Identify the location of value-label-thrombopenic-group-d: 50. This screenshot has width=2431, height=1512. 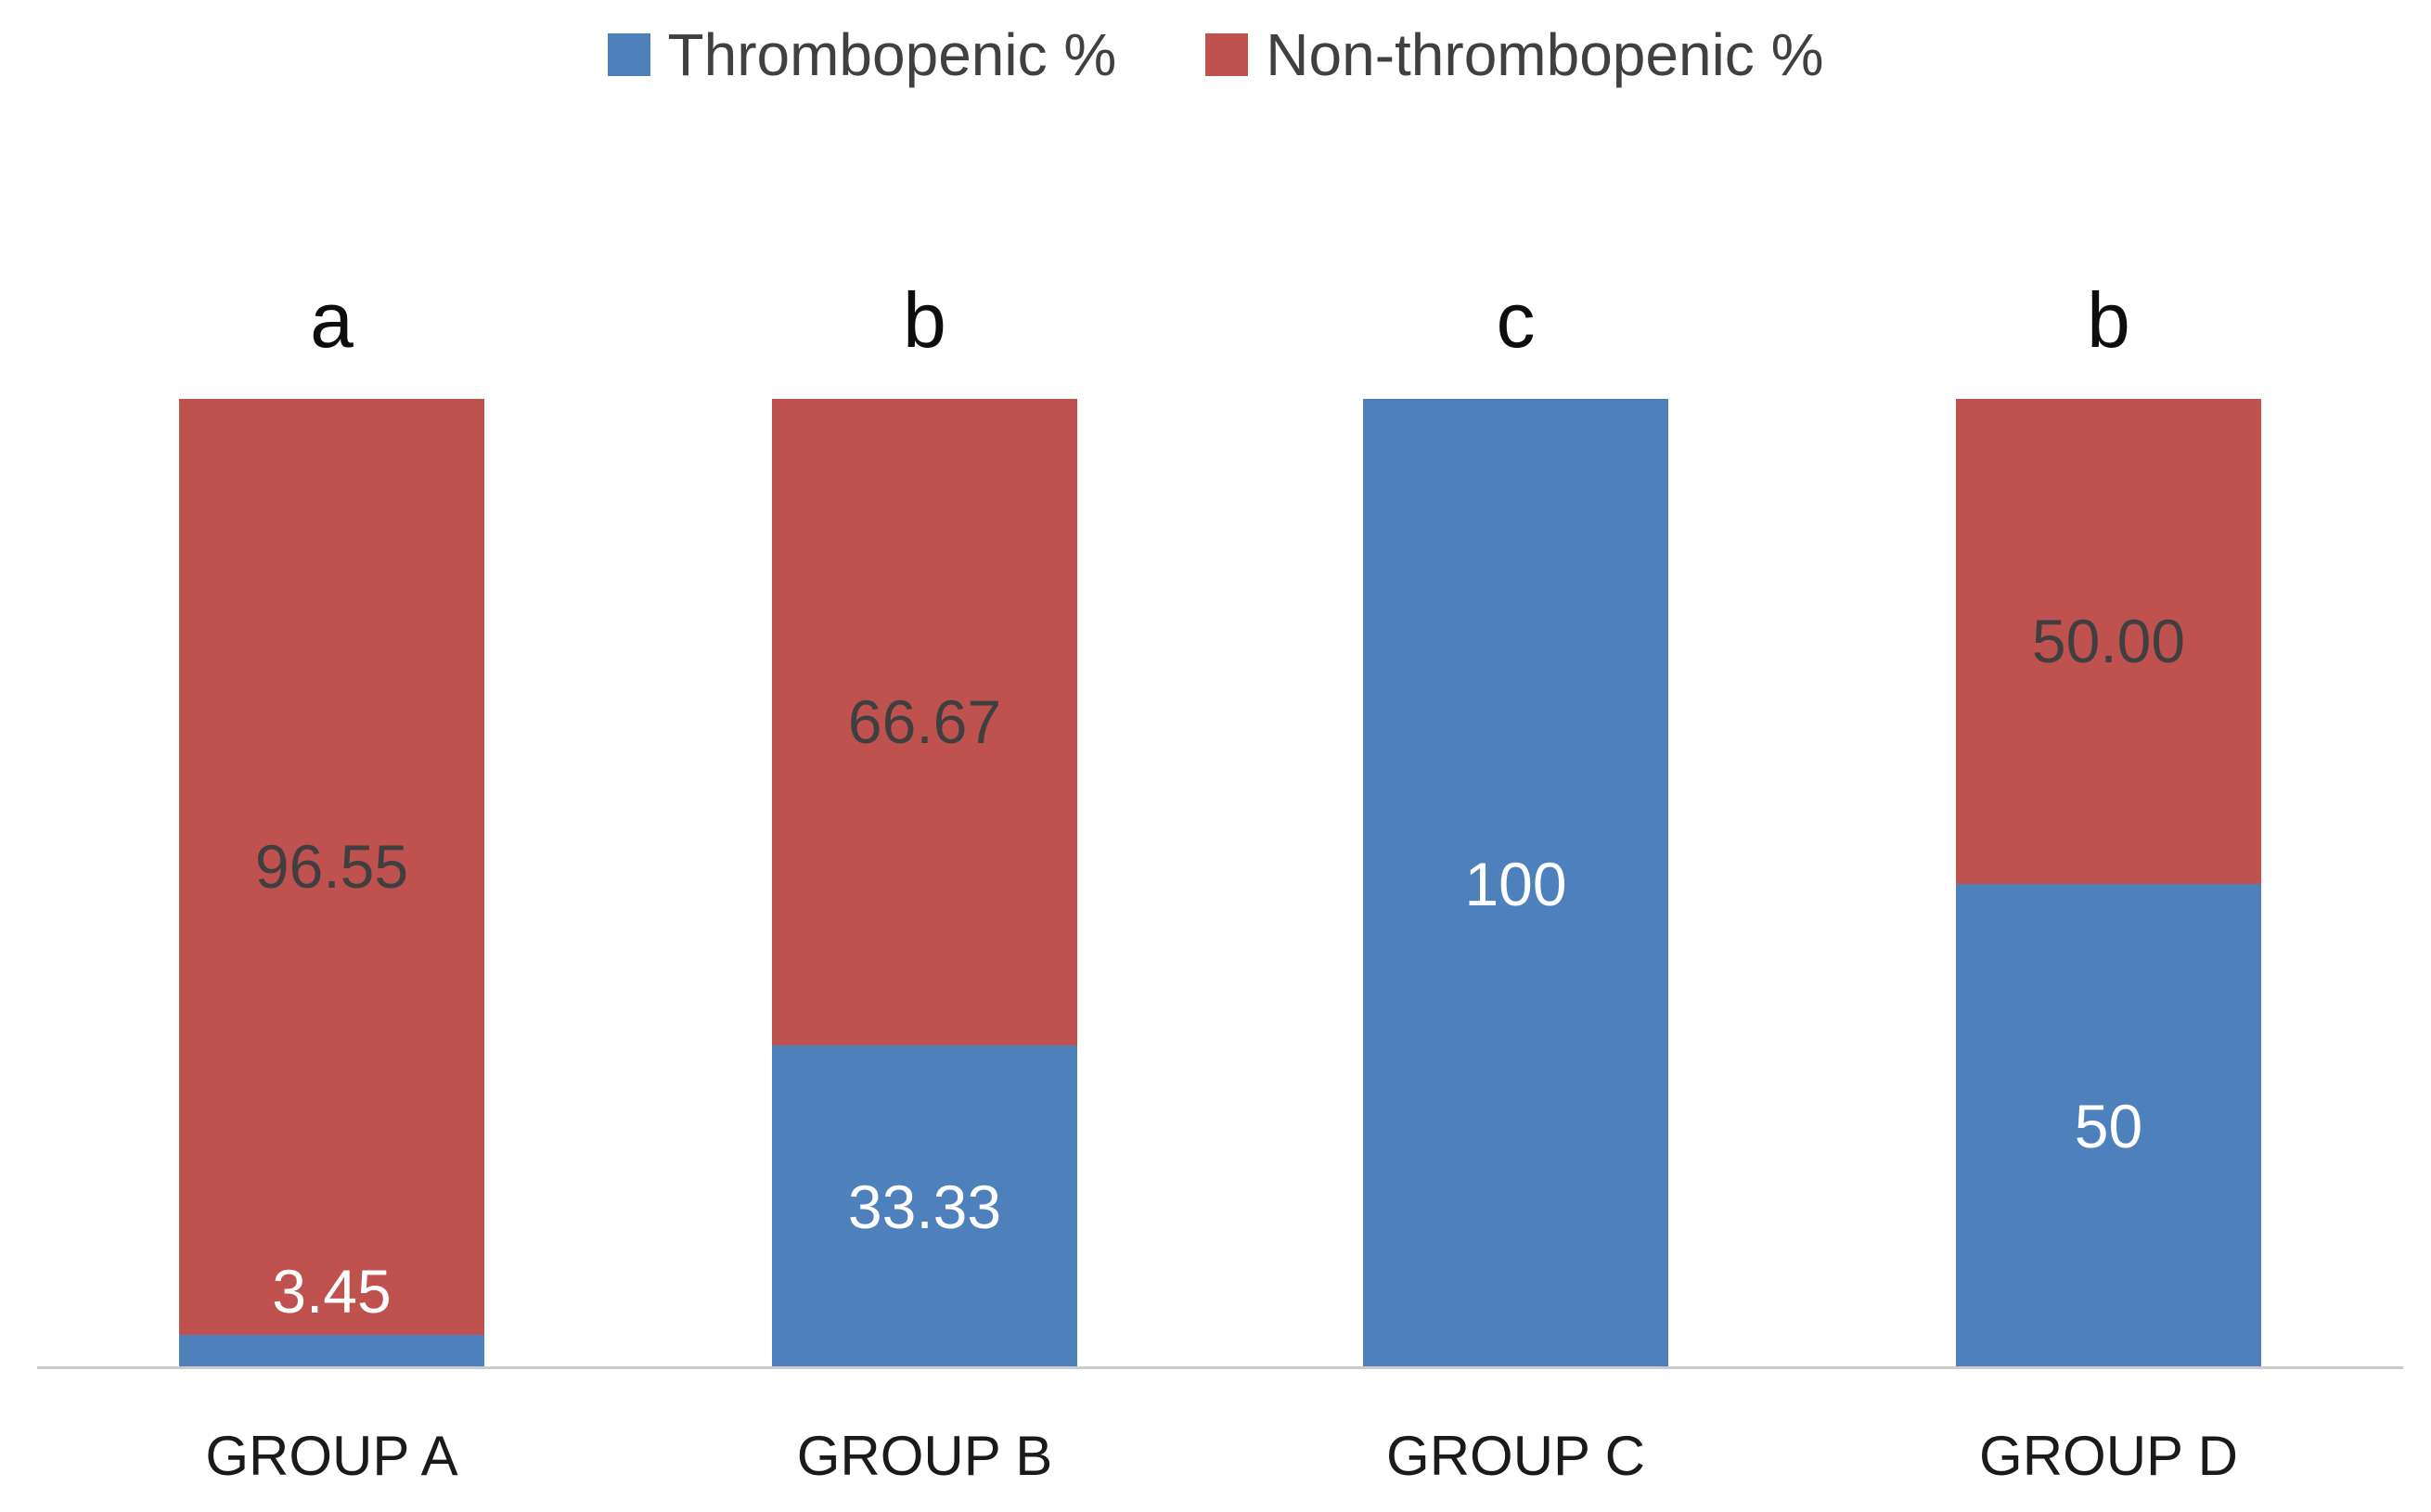
(2108, 1125).